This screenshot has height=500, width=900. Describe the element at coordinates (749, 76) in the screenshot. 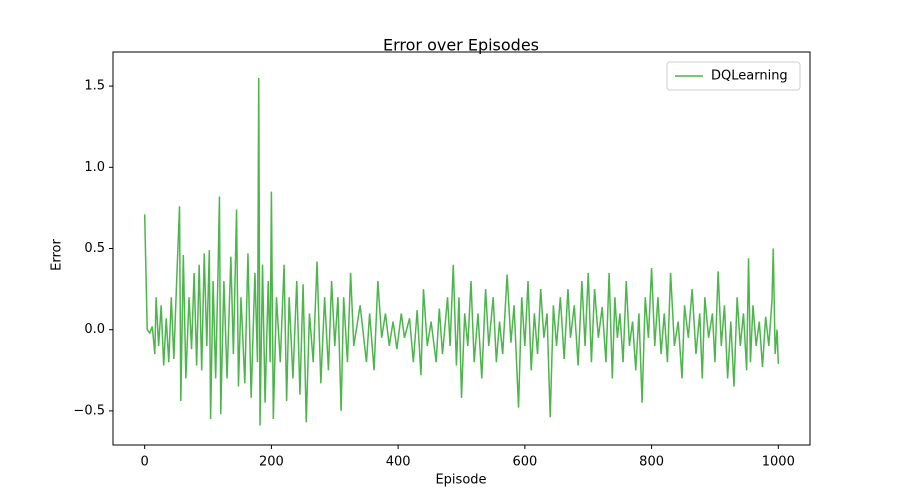

I see `legend-label: DQLearning` at that location.